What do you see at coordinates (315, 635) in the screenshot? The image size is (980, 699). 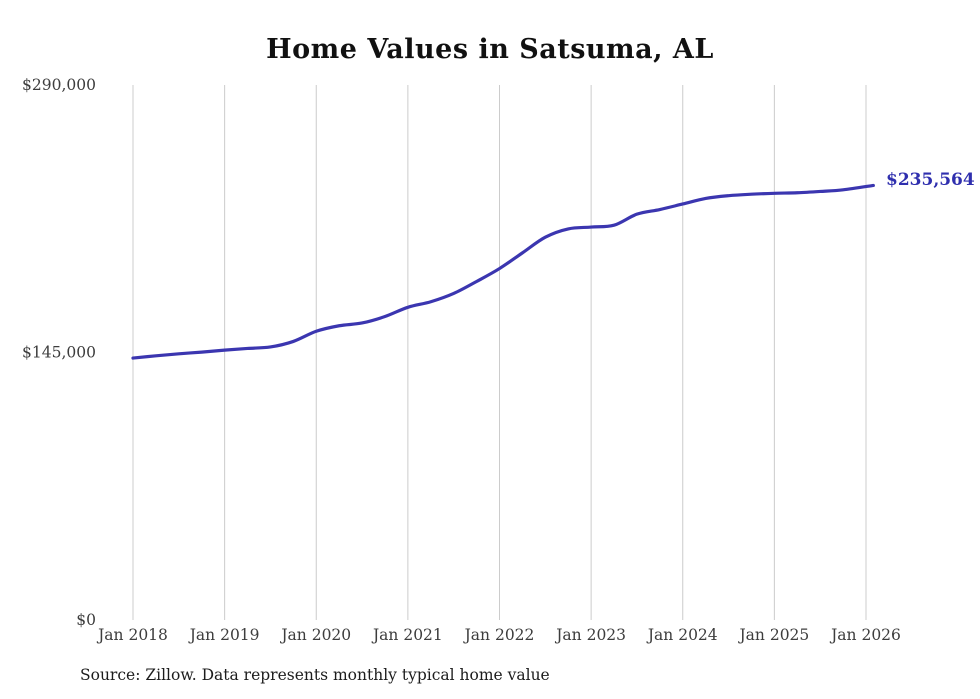 I see `x-axis-tick-label: Jan 2020` at bounding box center [315, 635].